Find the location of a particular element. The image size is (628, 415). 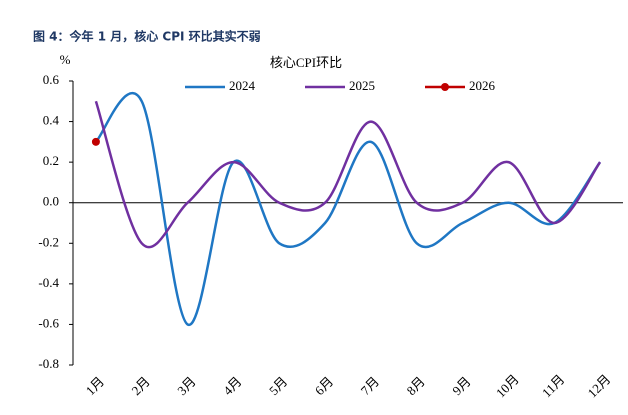

x-tick-label: 11月 is located at coordinates (553, 386).